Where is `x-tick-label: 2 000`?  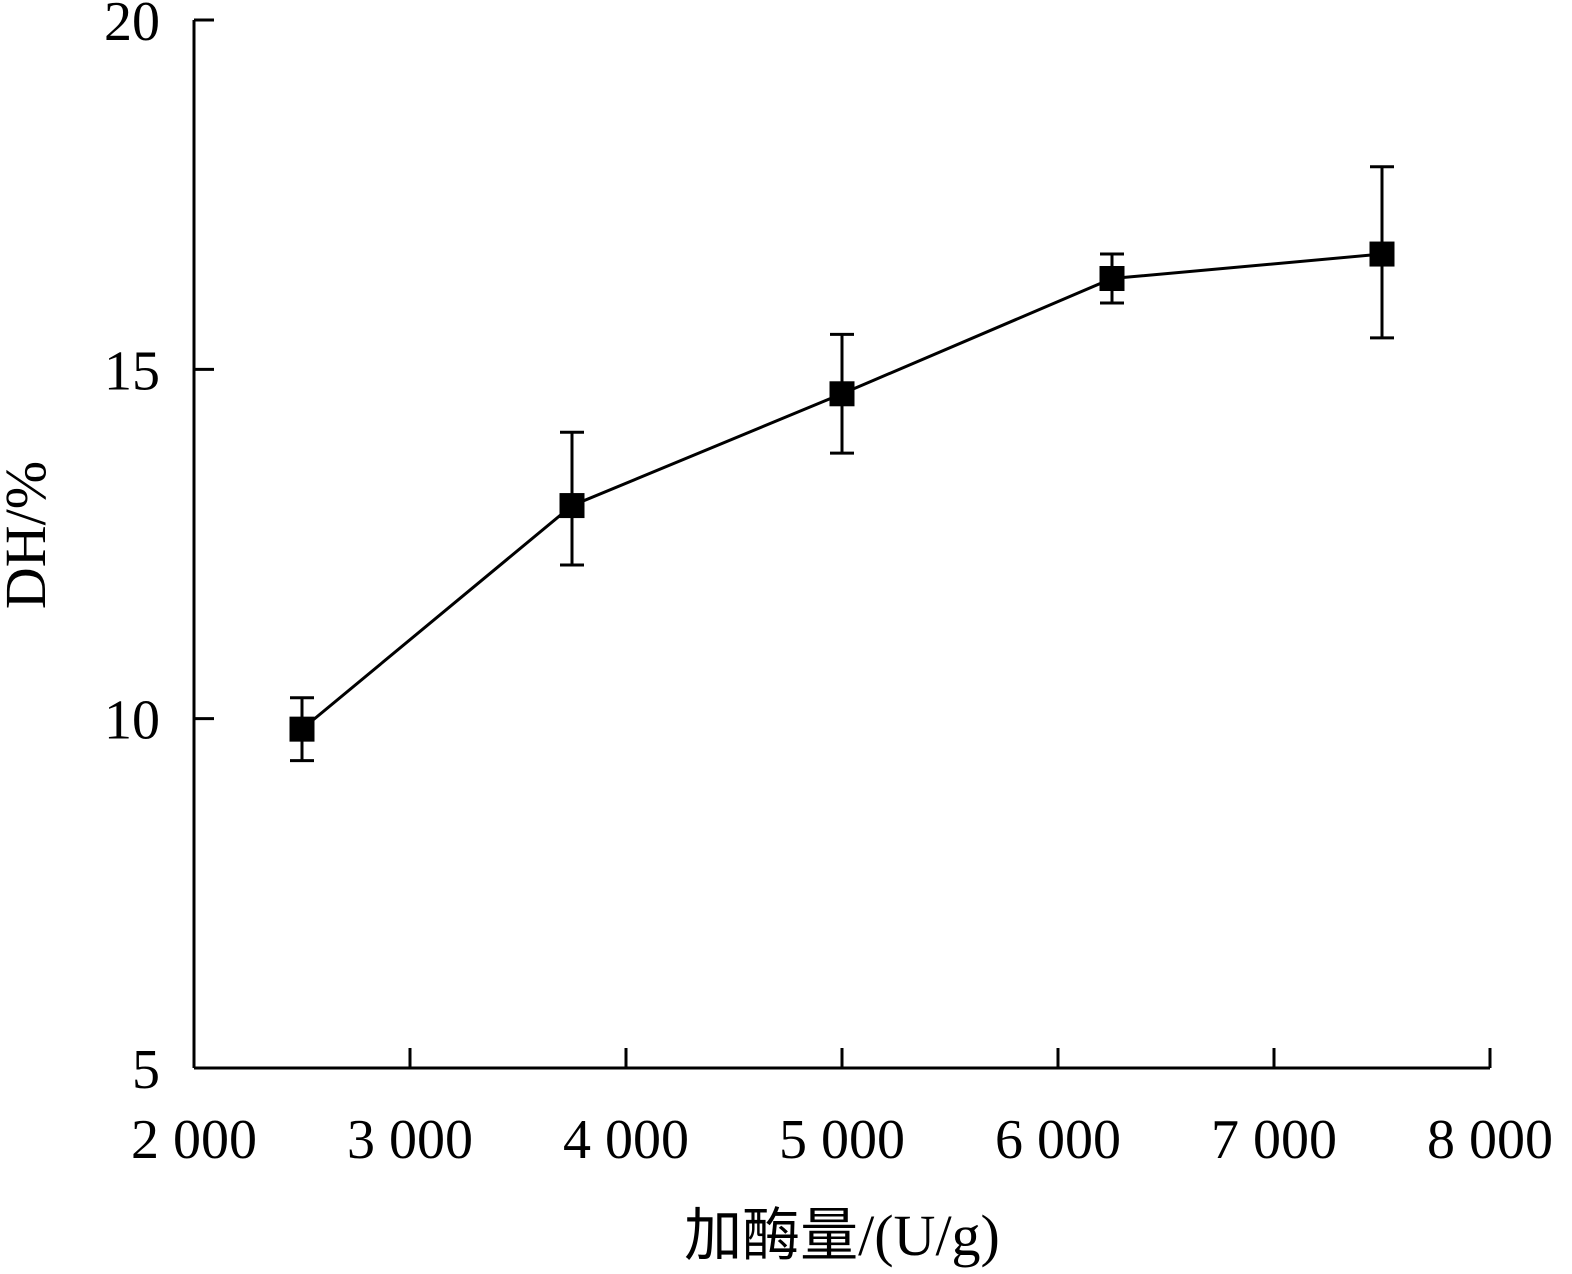
x-tick-label: 2 000 is located at coordinates (194, 1140).